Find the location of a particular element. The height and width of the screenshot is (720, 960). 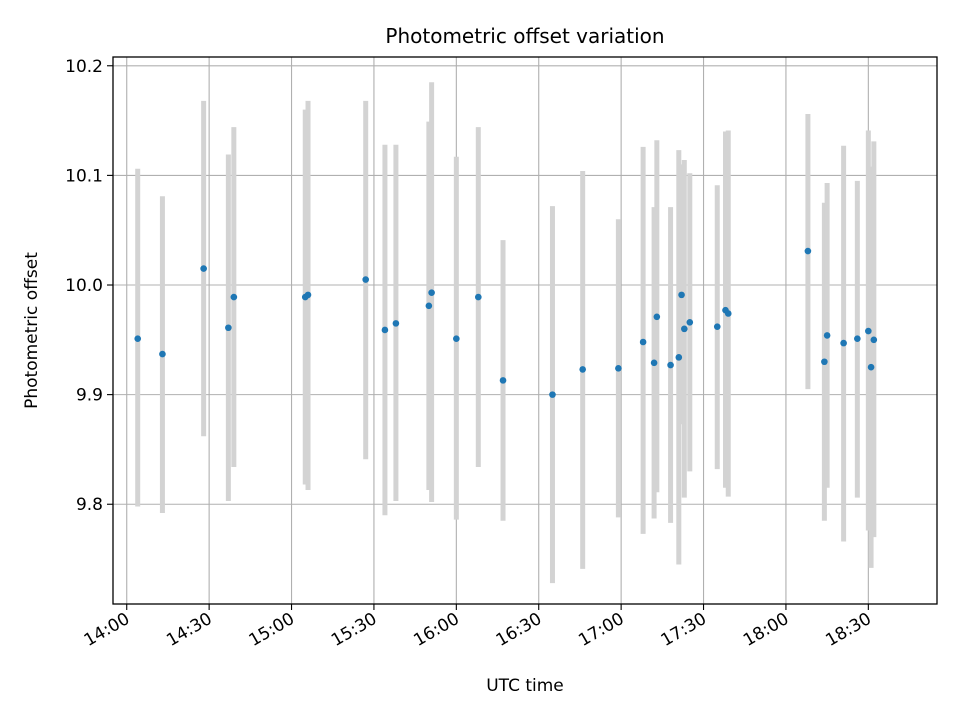

y-tick-label: 9.9 is located at coordinates (89, 396).